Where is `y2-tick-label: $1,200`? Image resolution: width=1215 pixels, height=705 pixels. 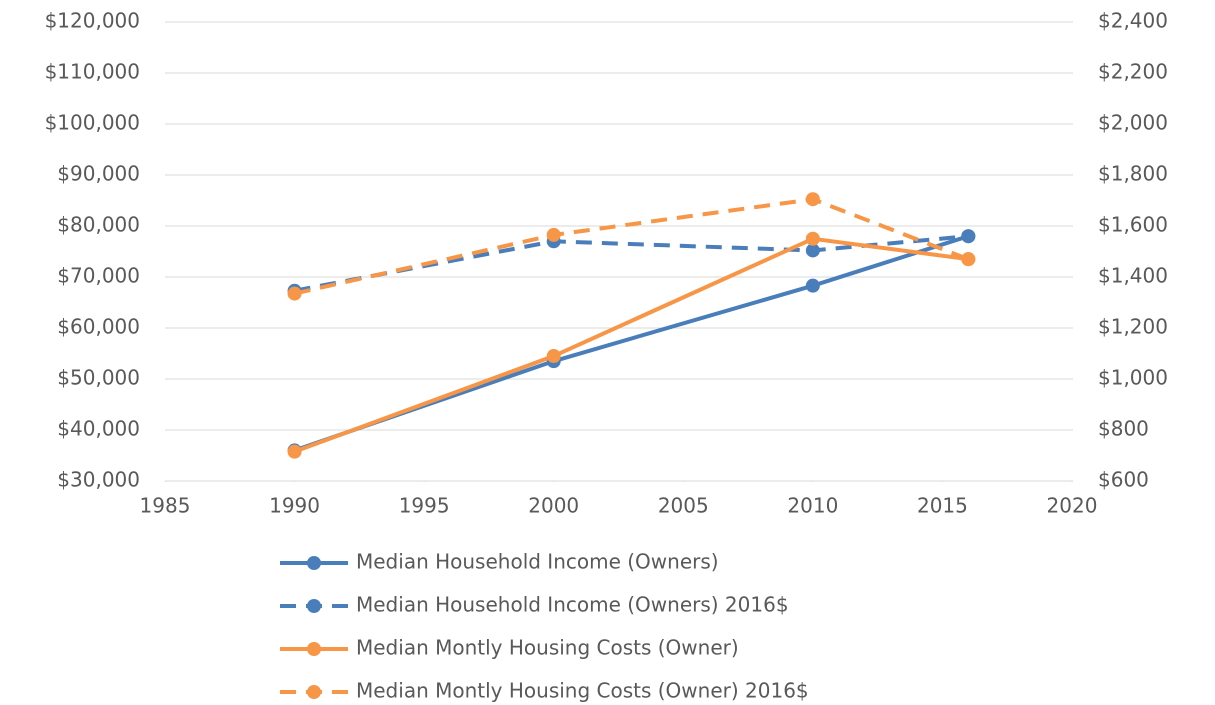 y2-tick-label: $1,200 is located at coordinates (1133, 327).